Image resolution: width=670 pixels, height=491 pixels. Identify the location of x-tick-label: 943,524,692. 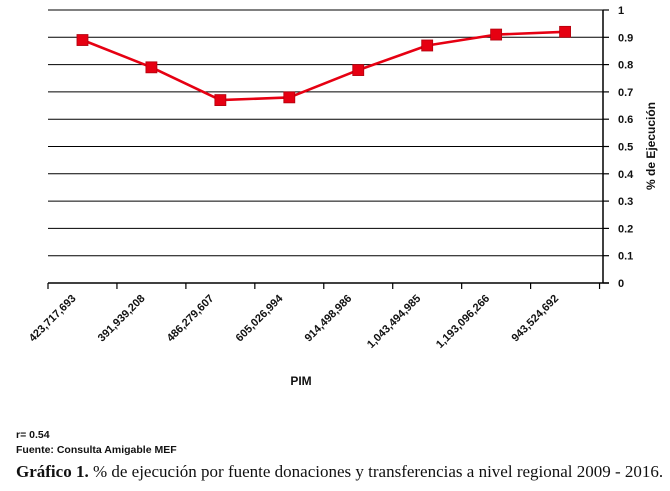
(535, 319).